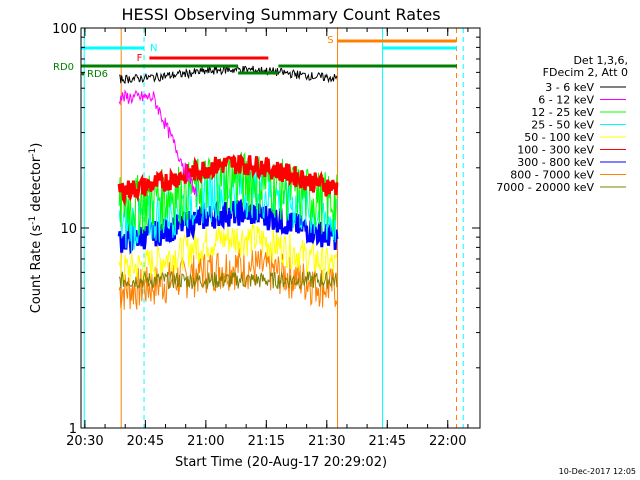  I want to click on legend-label-2: 12 - 25 keV, so click(562, 112).